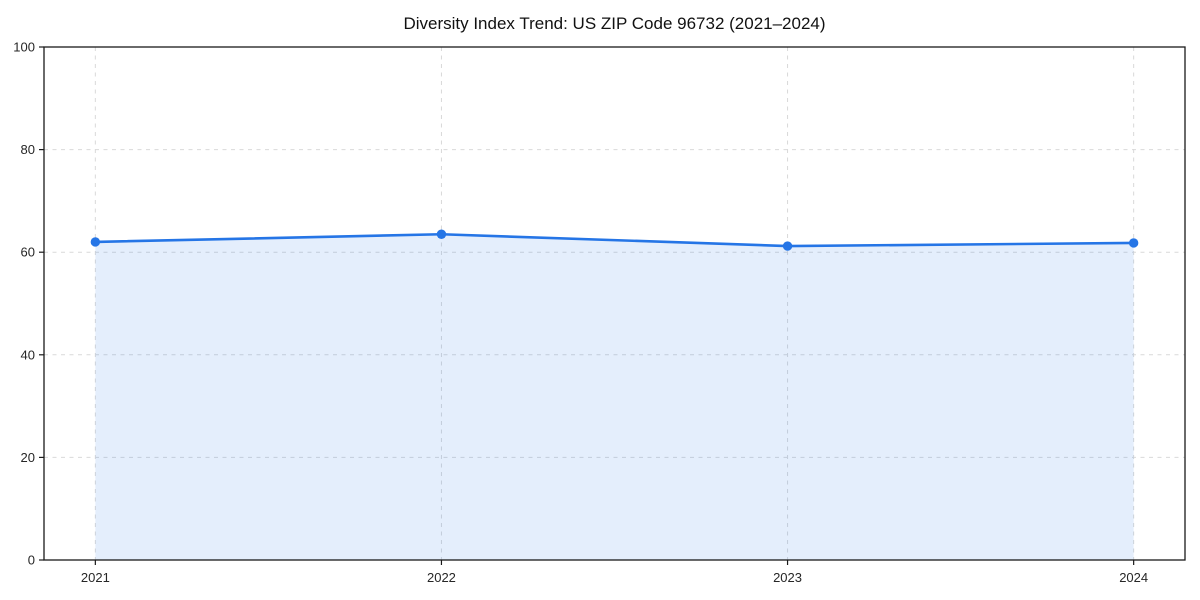 The image size is (1200, 600). Describe the element at coordinates (614, 577) in the screenshot. I see `x-axis-labels: 2021 2022 2023 2024` at that location.